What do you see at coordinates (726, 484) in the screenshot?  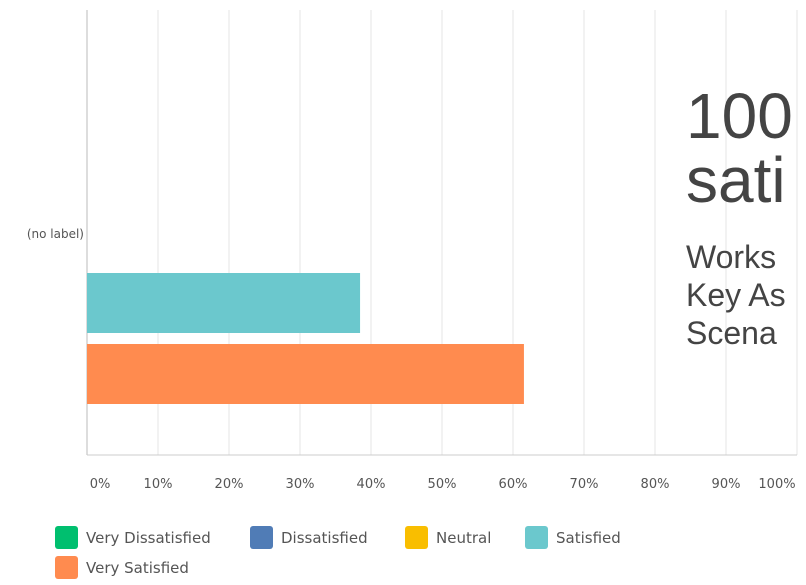 I see `x-tick-label: 90%` at bounding box center [726, 484].